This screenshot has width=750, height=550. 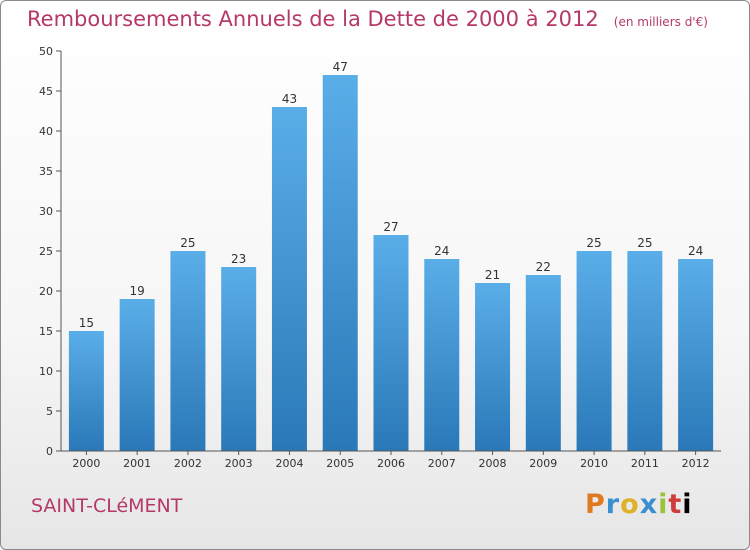 What do you see at coordinates (46, 211) in the screenshot?
I see `y-tick-label: 30` at bounding box center [46, 211].